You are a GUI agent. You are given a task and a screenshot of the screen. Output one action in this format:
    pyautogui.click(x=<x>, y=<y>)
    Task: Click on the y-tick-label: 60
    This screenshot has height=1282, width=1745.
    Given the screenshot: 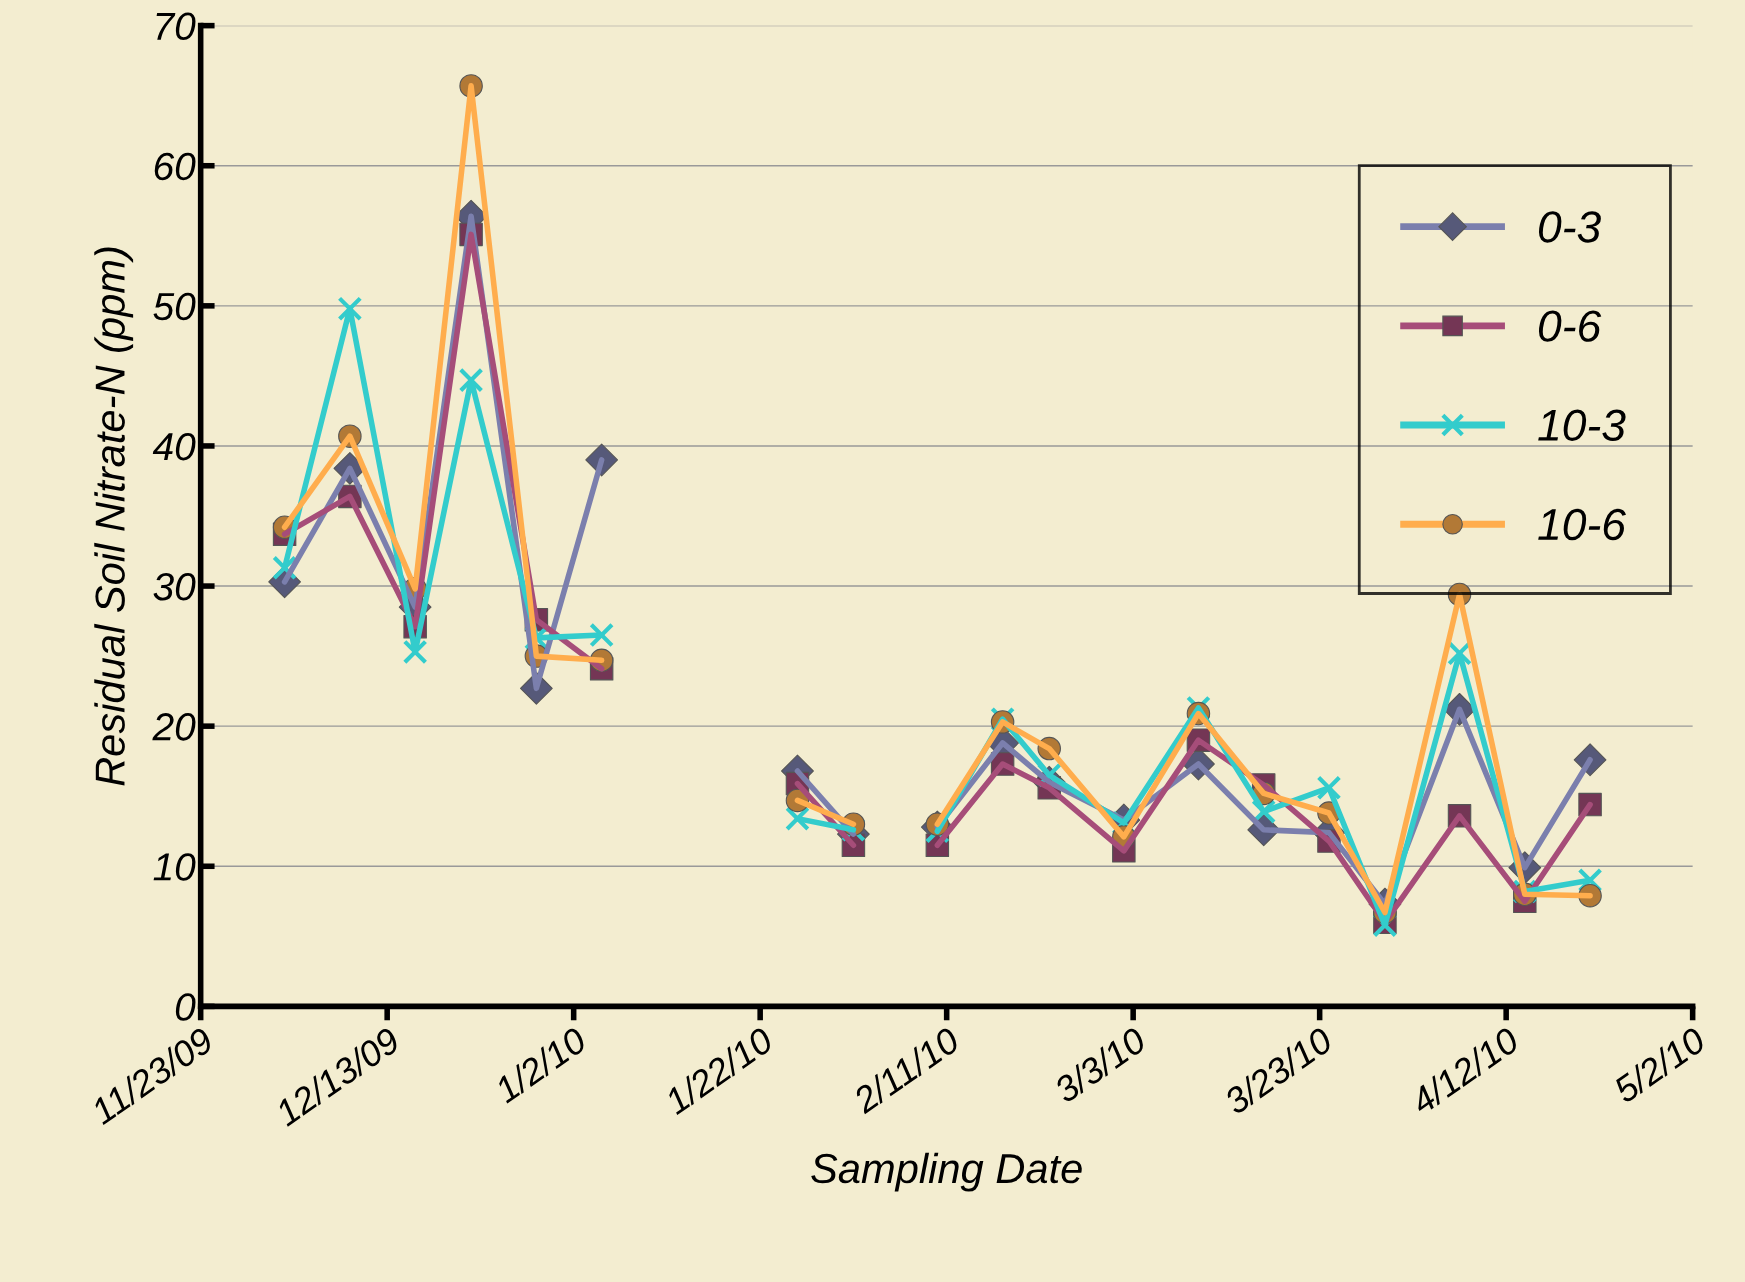 What is the action you would take?
    pyautogui.click(x=175, y=166)
    